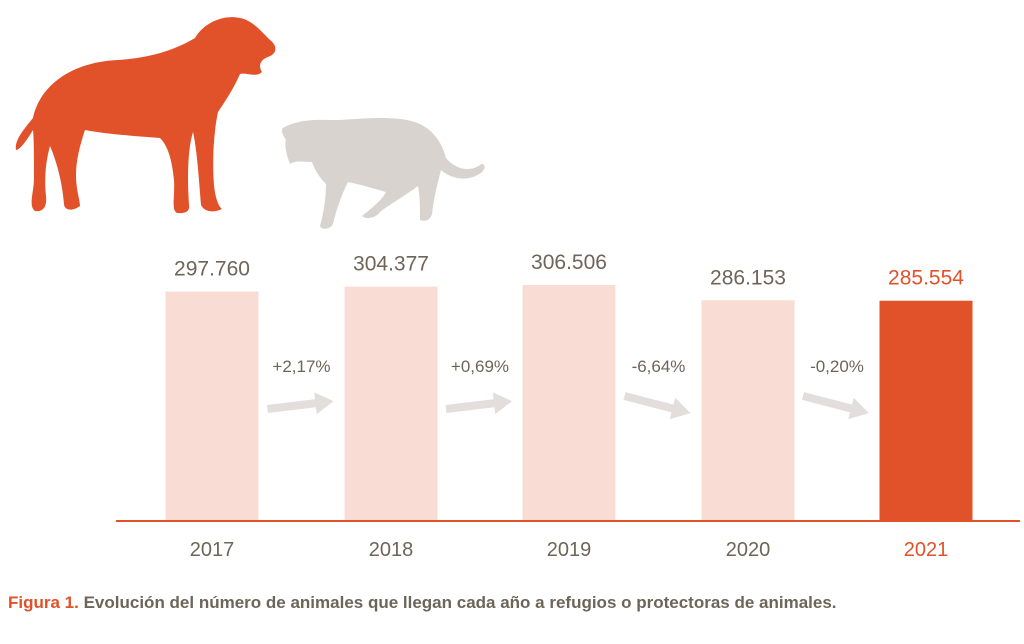 This screenshot has width=1024, height=644. I want to click on change-label-4: -0,20%, so click(837, 366).